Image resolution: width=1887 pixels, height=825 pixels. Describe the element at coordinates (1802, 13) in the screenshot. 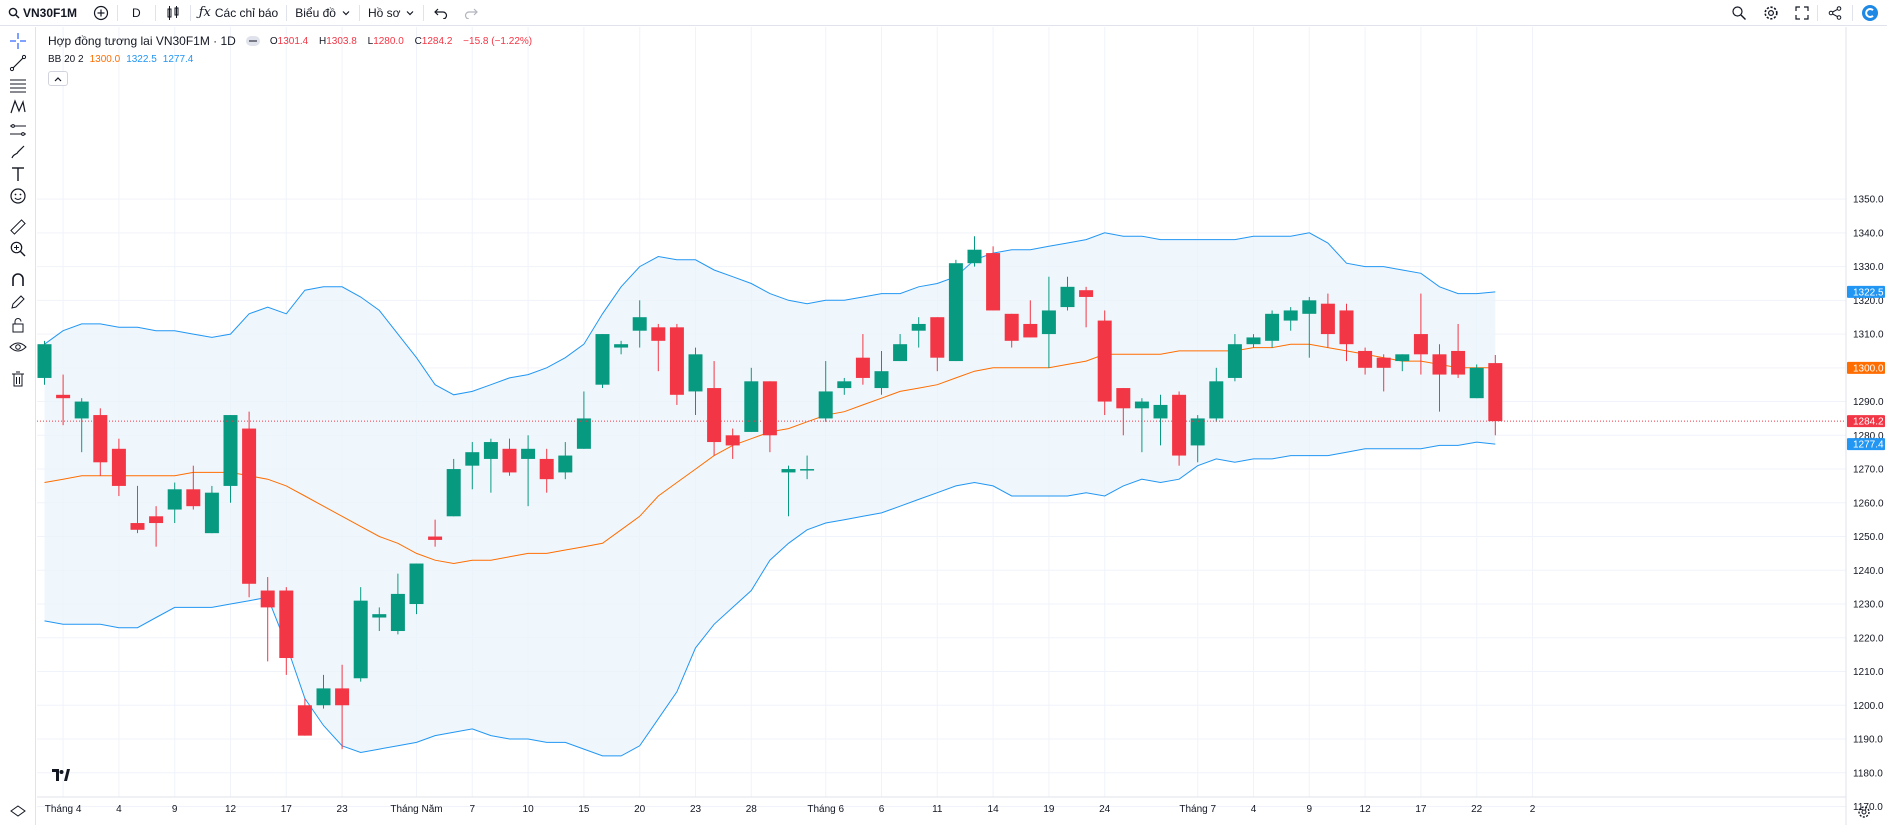

I see `fullscreen-button` at that location.